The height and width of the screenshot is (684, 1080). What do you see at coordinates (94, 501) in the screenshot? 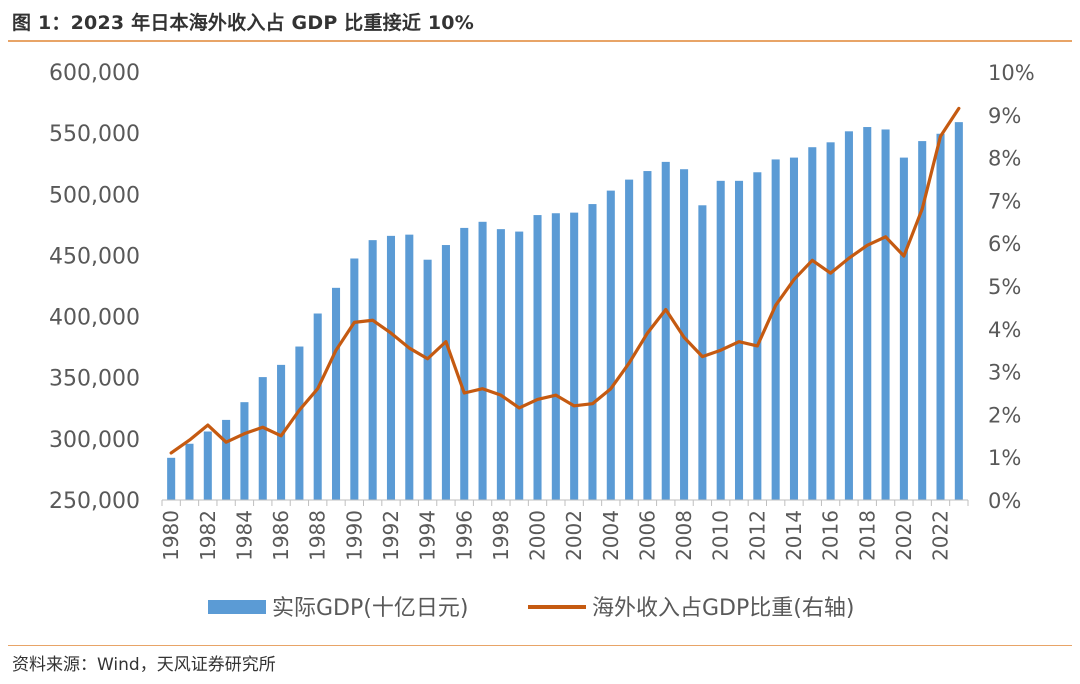
I see `left-axis-tick-label: 250,000` at bounding box center [94, 501].